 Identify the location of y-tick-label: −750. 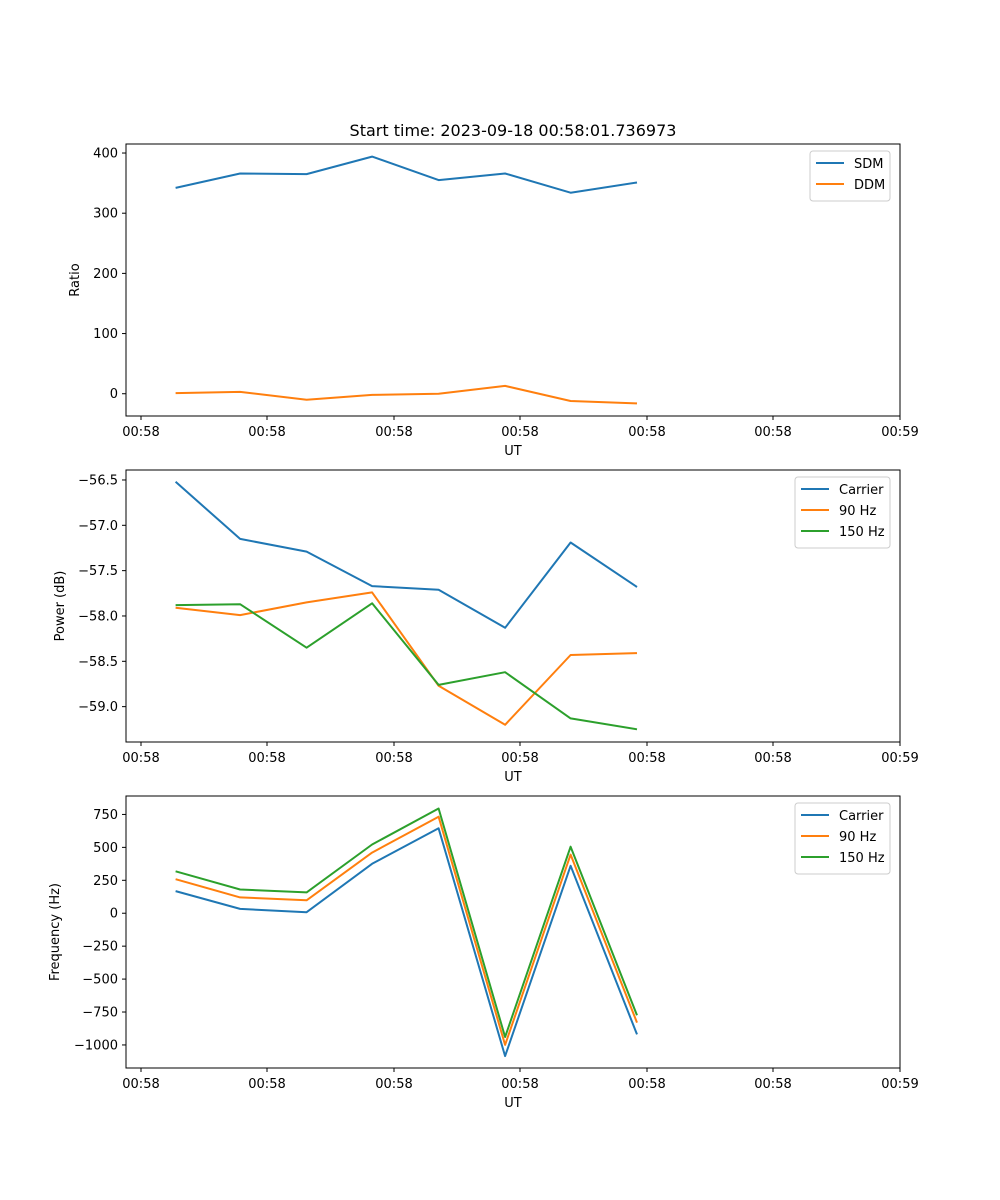
(100, 1013).